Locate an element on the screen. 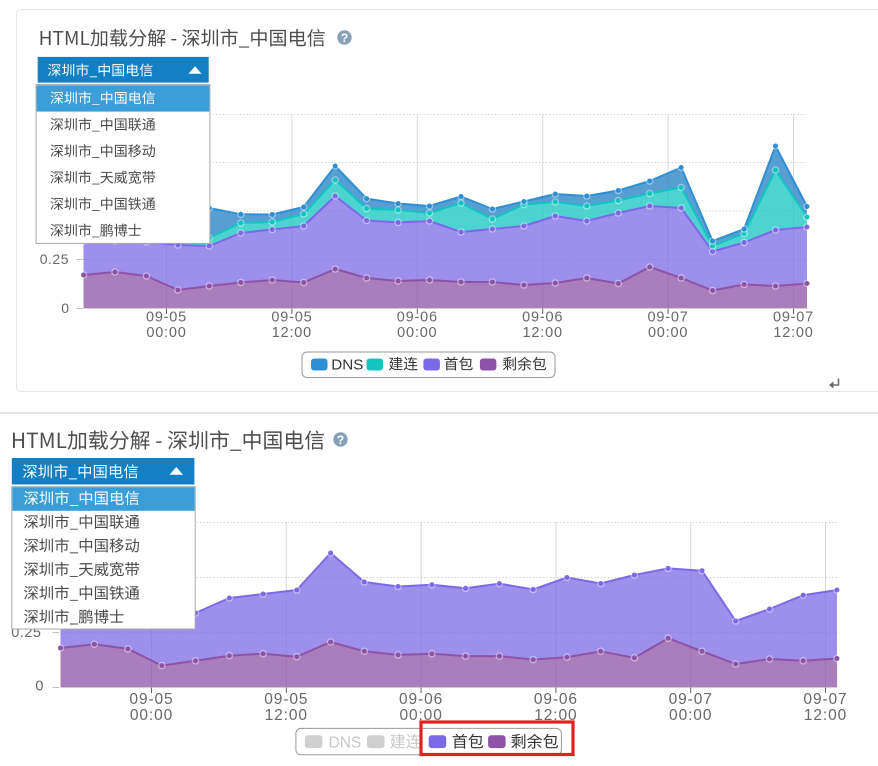  svg-text: 0.25 is located at coordinates (54, 259).